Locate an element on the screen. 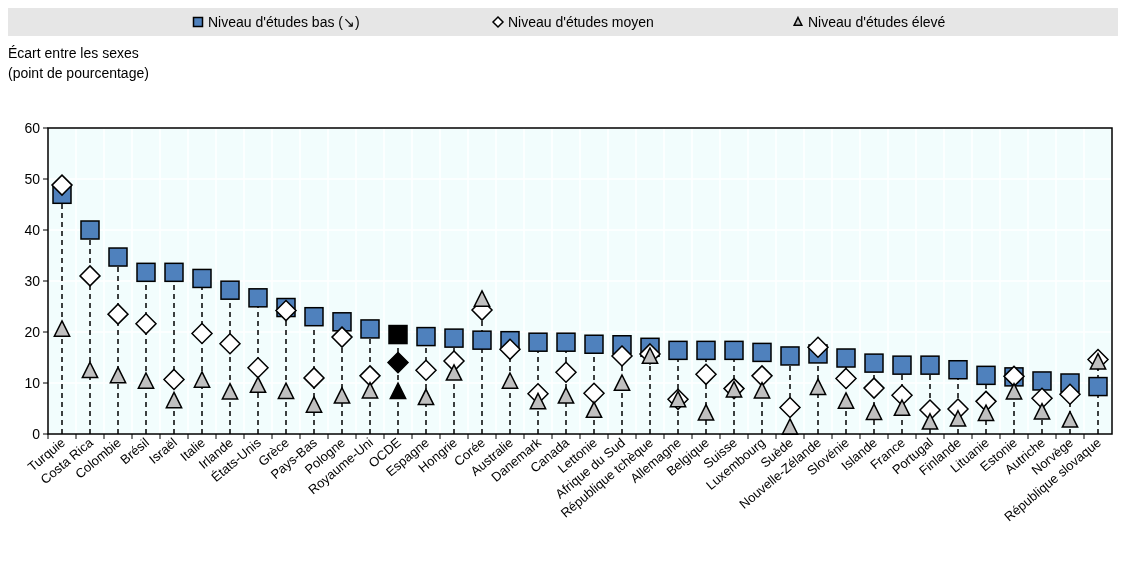 The height and width of the screenshot is (562, 1126). y-axis-title: Écart entre les sexes (point de pourcentage) is located at coordinates (78, 63).